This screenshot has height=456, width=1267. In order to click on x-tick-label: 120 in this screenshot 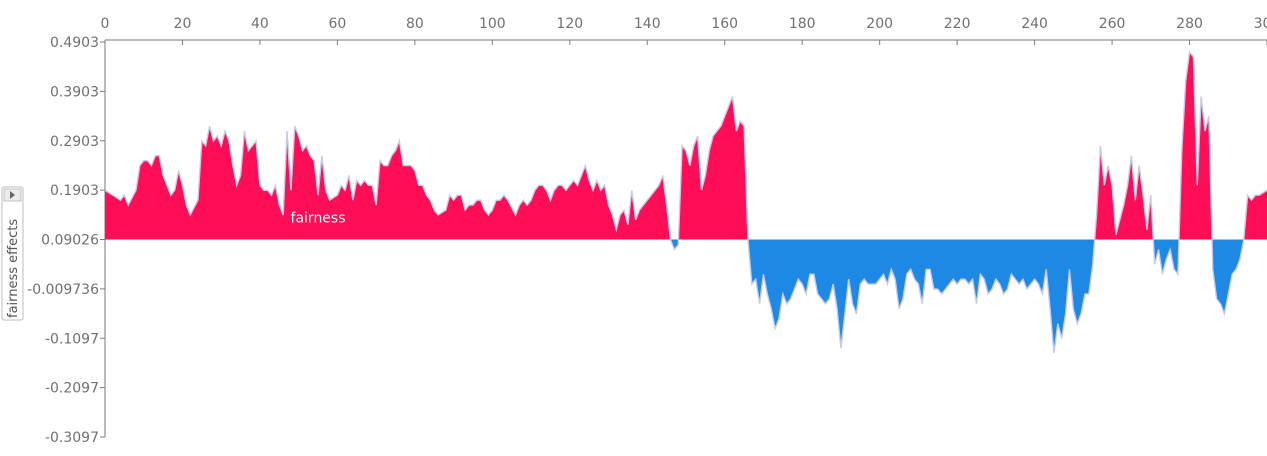, I will do `click(569, 24)`.